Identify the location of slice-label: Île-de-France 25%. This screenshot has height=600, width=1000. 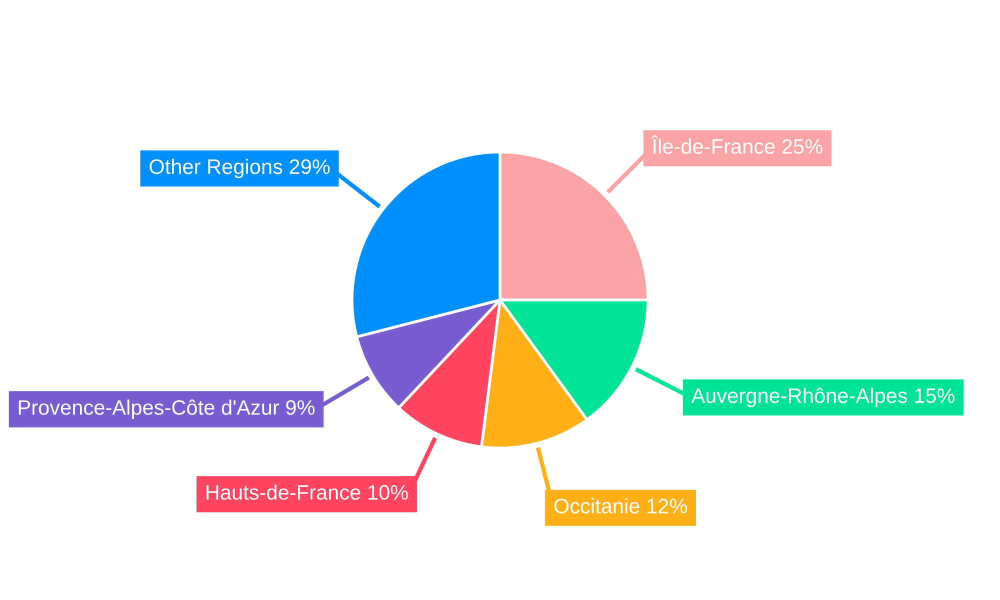
(736, 144).